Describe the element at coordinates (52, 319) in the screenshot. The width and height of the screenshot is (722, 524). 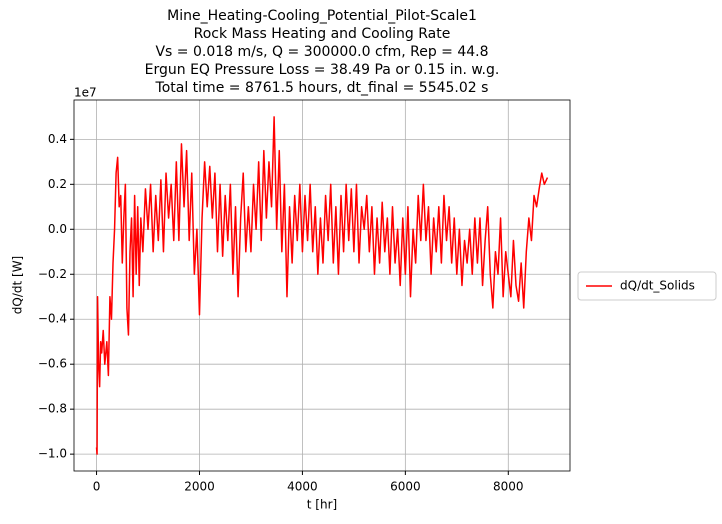
I see `y-tick-label: −0.4` at that location.